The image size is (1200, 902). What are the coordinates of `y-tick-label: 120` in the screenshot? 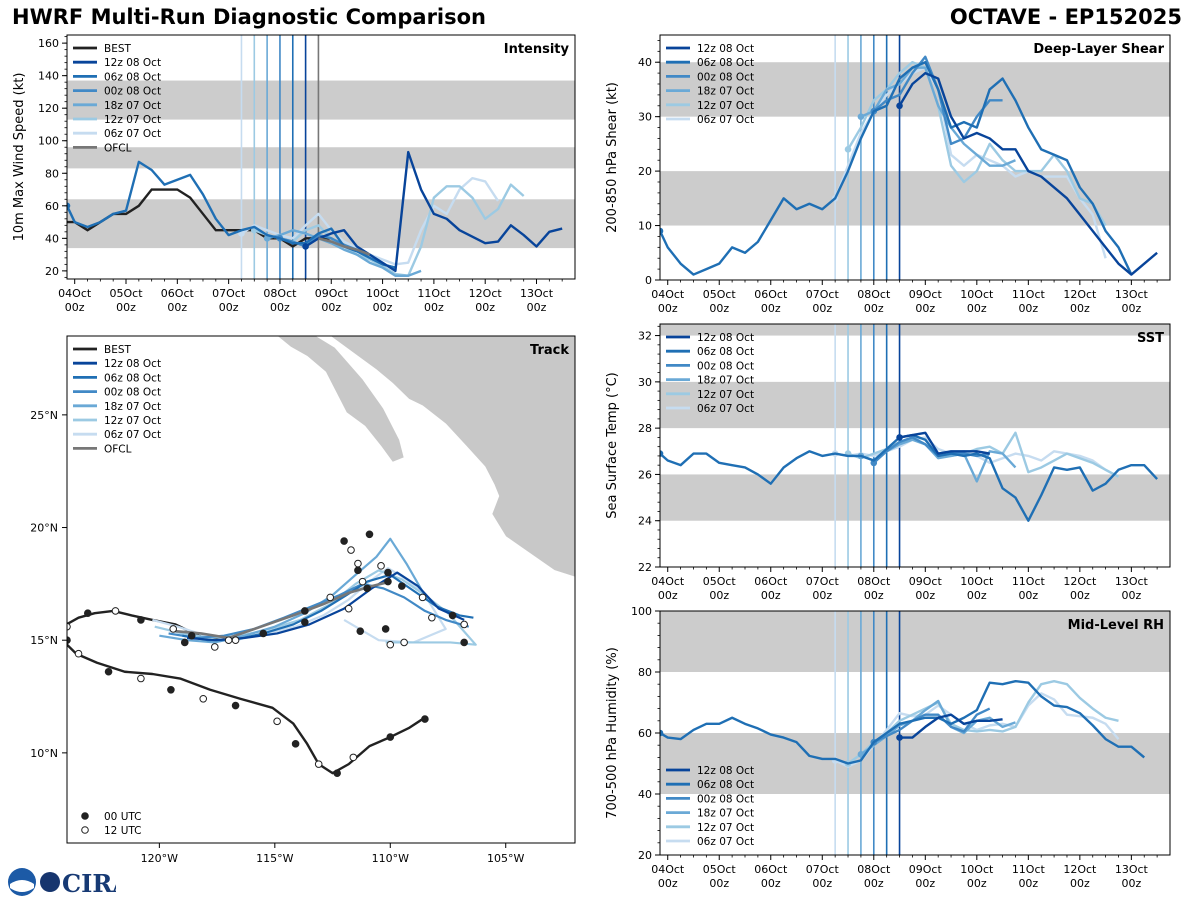 It's located at (48, 108).